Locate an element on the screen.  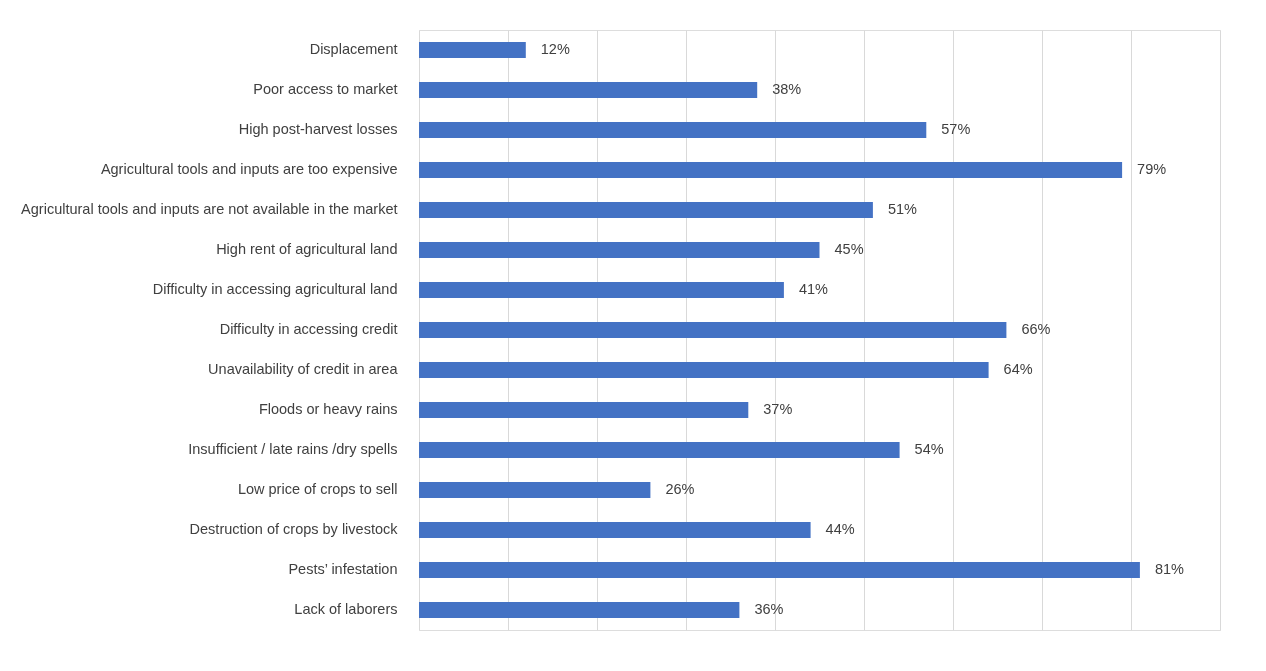
data-label: 38% is located at coordinates (787, 89).